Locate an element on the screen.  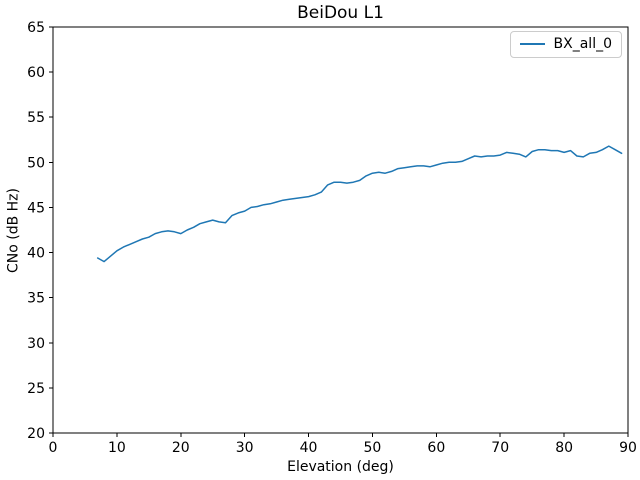
chart-title: BeiDou L1 is located at coordinates (340, 13).